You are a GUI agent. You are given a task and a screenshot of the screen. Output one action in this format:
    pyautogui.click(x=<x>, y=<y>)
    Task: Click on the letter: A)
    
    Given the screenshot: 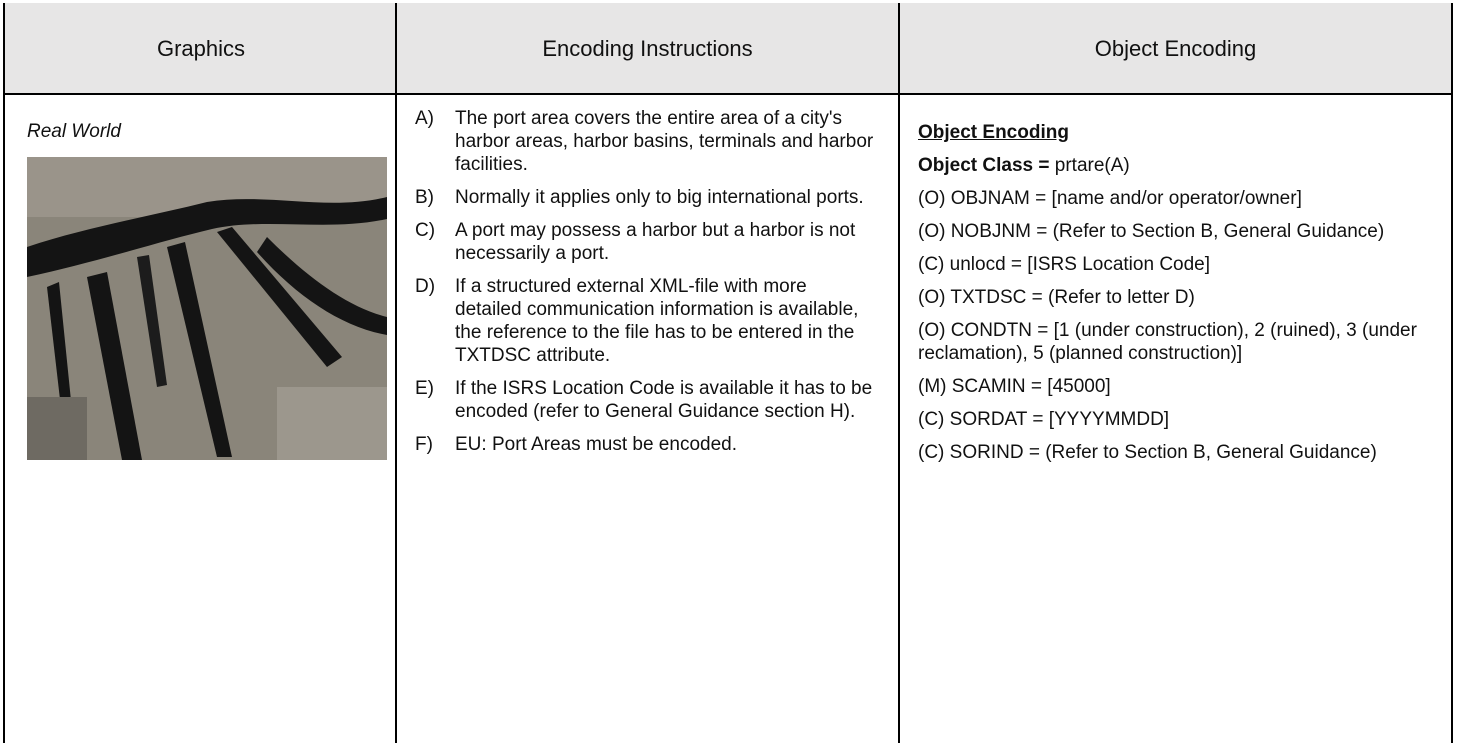 What is the action you would take?
    pyautogui.click(x=424, y=118)
    